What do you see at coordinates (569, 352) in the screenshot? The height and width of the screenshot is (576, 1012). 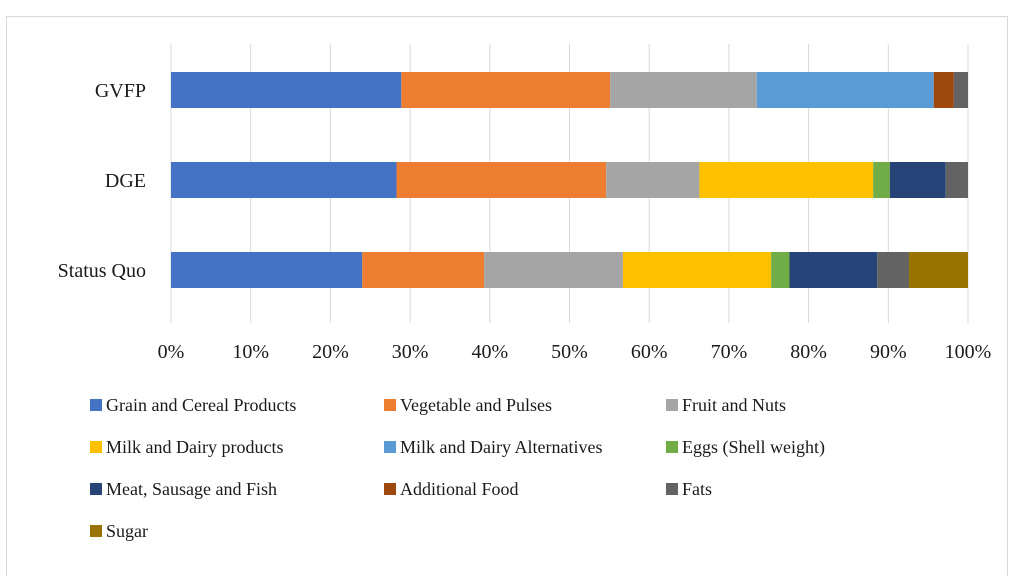 I see `x-tick-label: 50%` at bounding box center [569, 352].